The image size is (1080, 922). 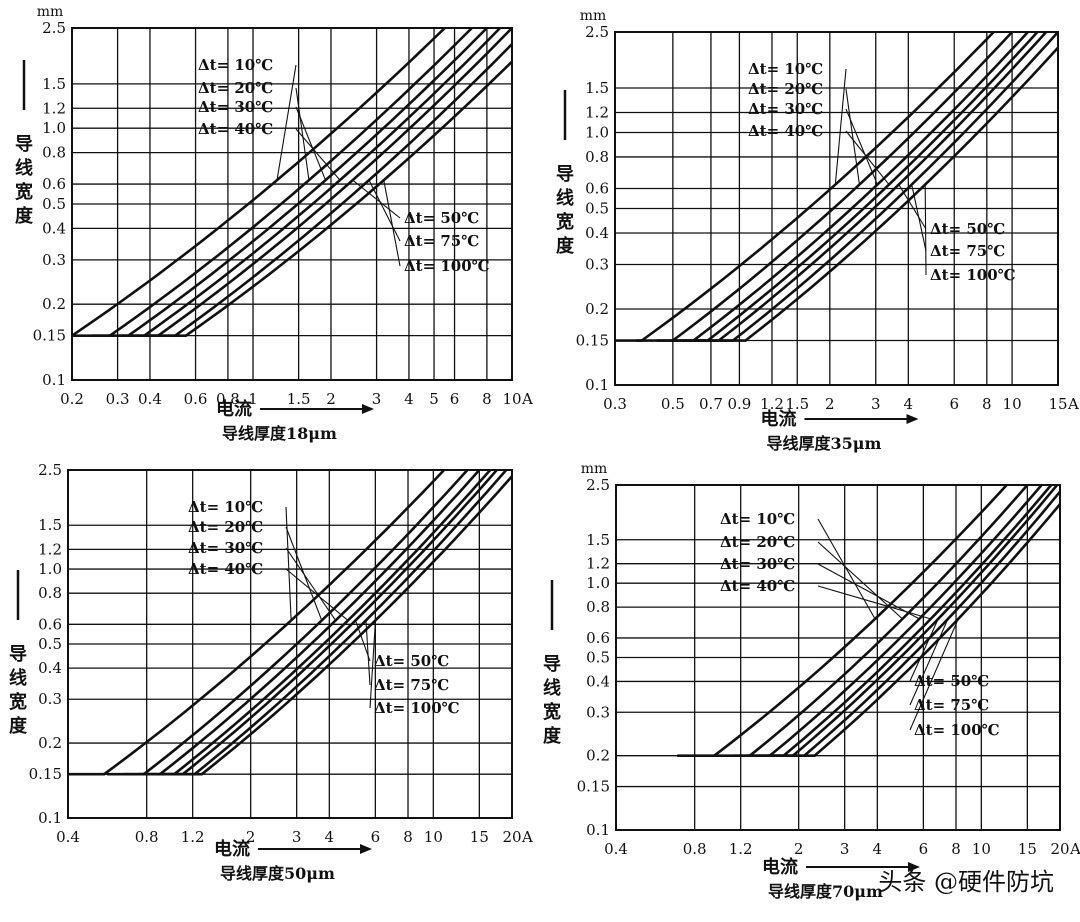 What do you see at coordinates (824, 443) in the screenshot?
I see `chart-subtitle: 导线厚度35μm` at bounding box center [824, 443].